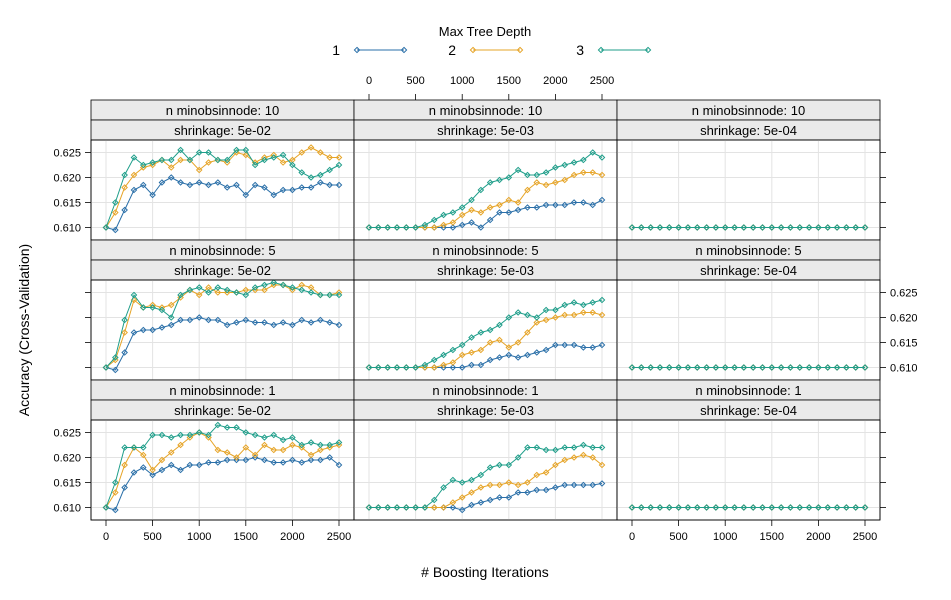 This screenshot has height=600, width=951. I want to click on strip-label-minobsinnode: n minobsinnode: 1, so click(222, 390).